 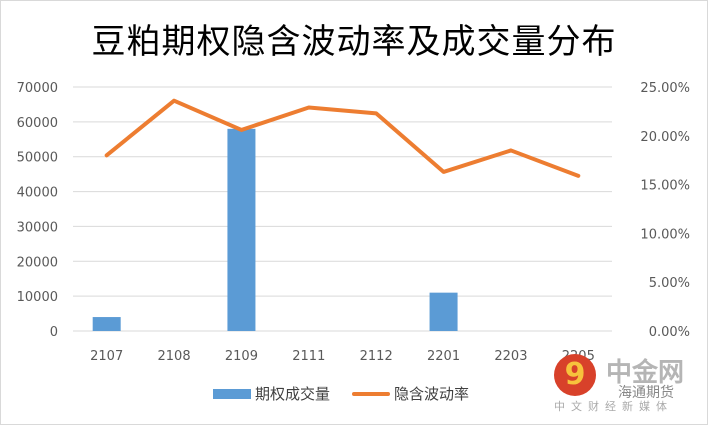 What do you see at coordinates (665, 186) in the screenshot?
I see `right-tick-label: 15.00%` at bounding box center [665, 186].